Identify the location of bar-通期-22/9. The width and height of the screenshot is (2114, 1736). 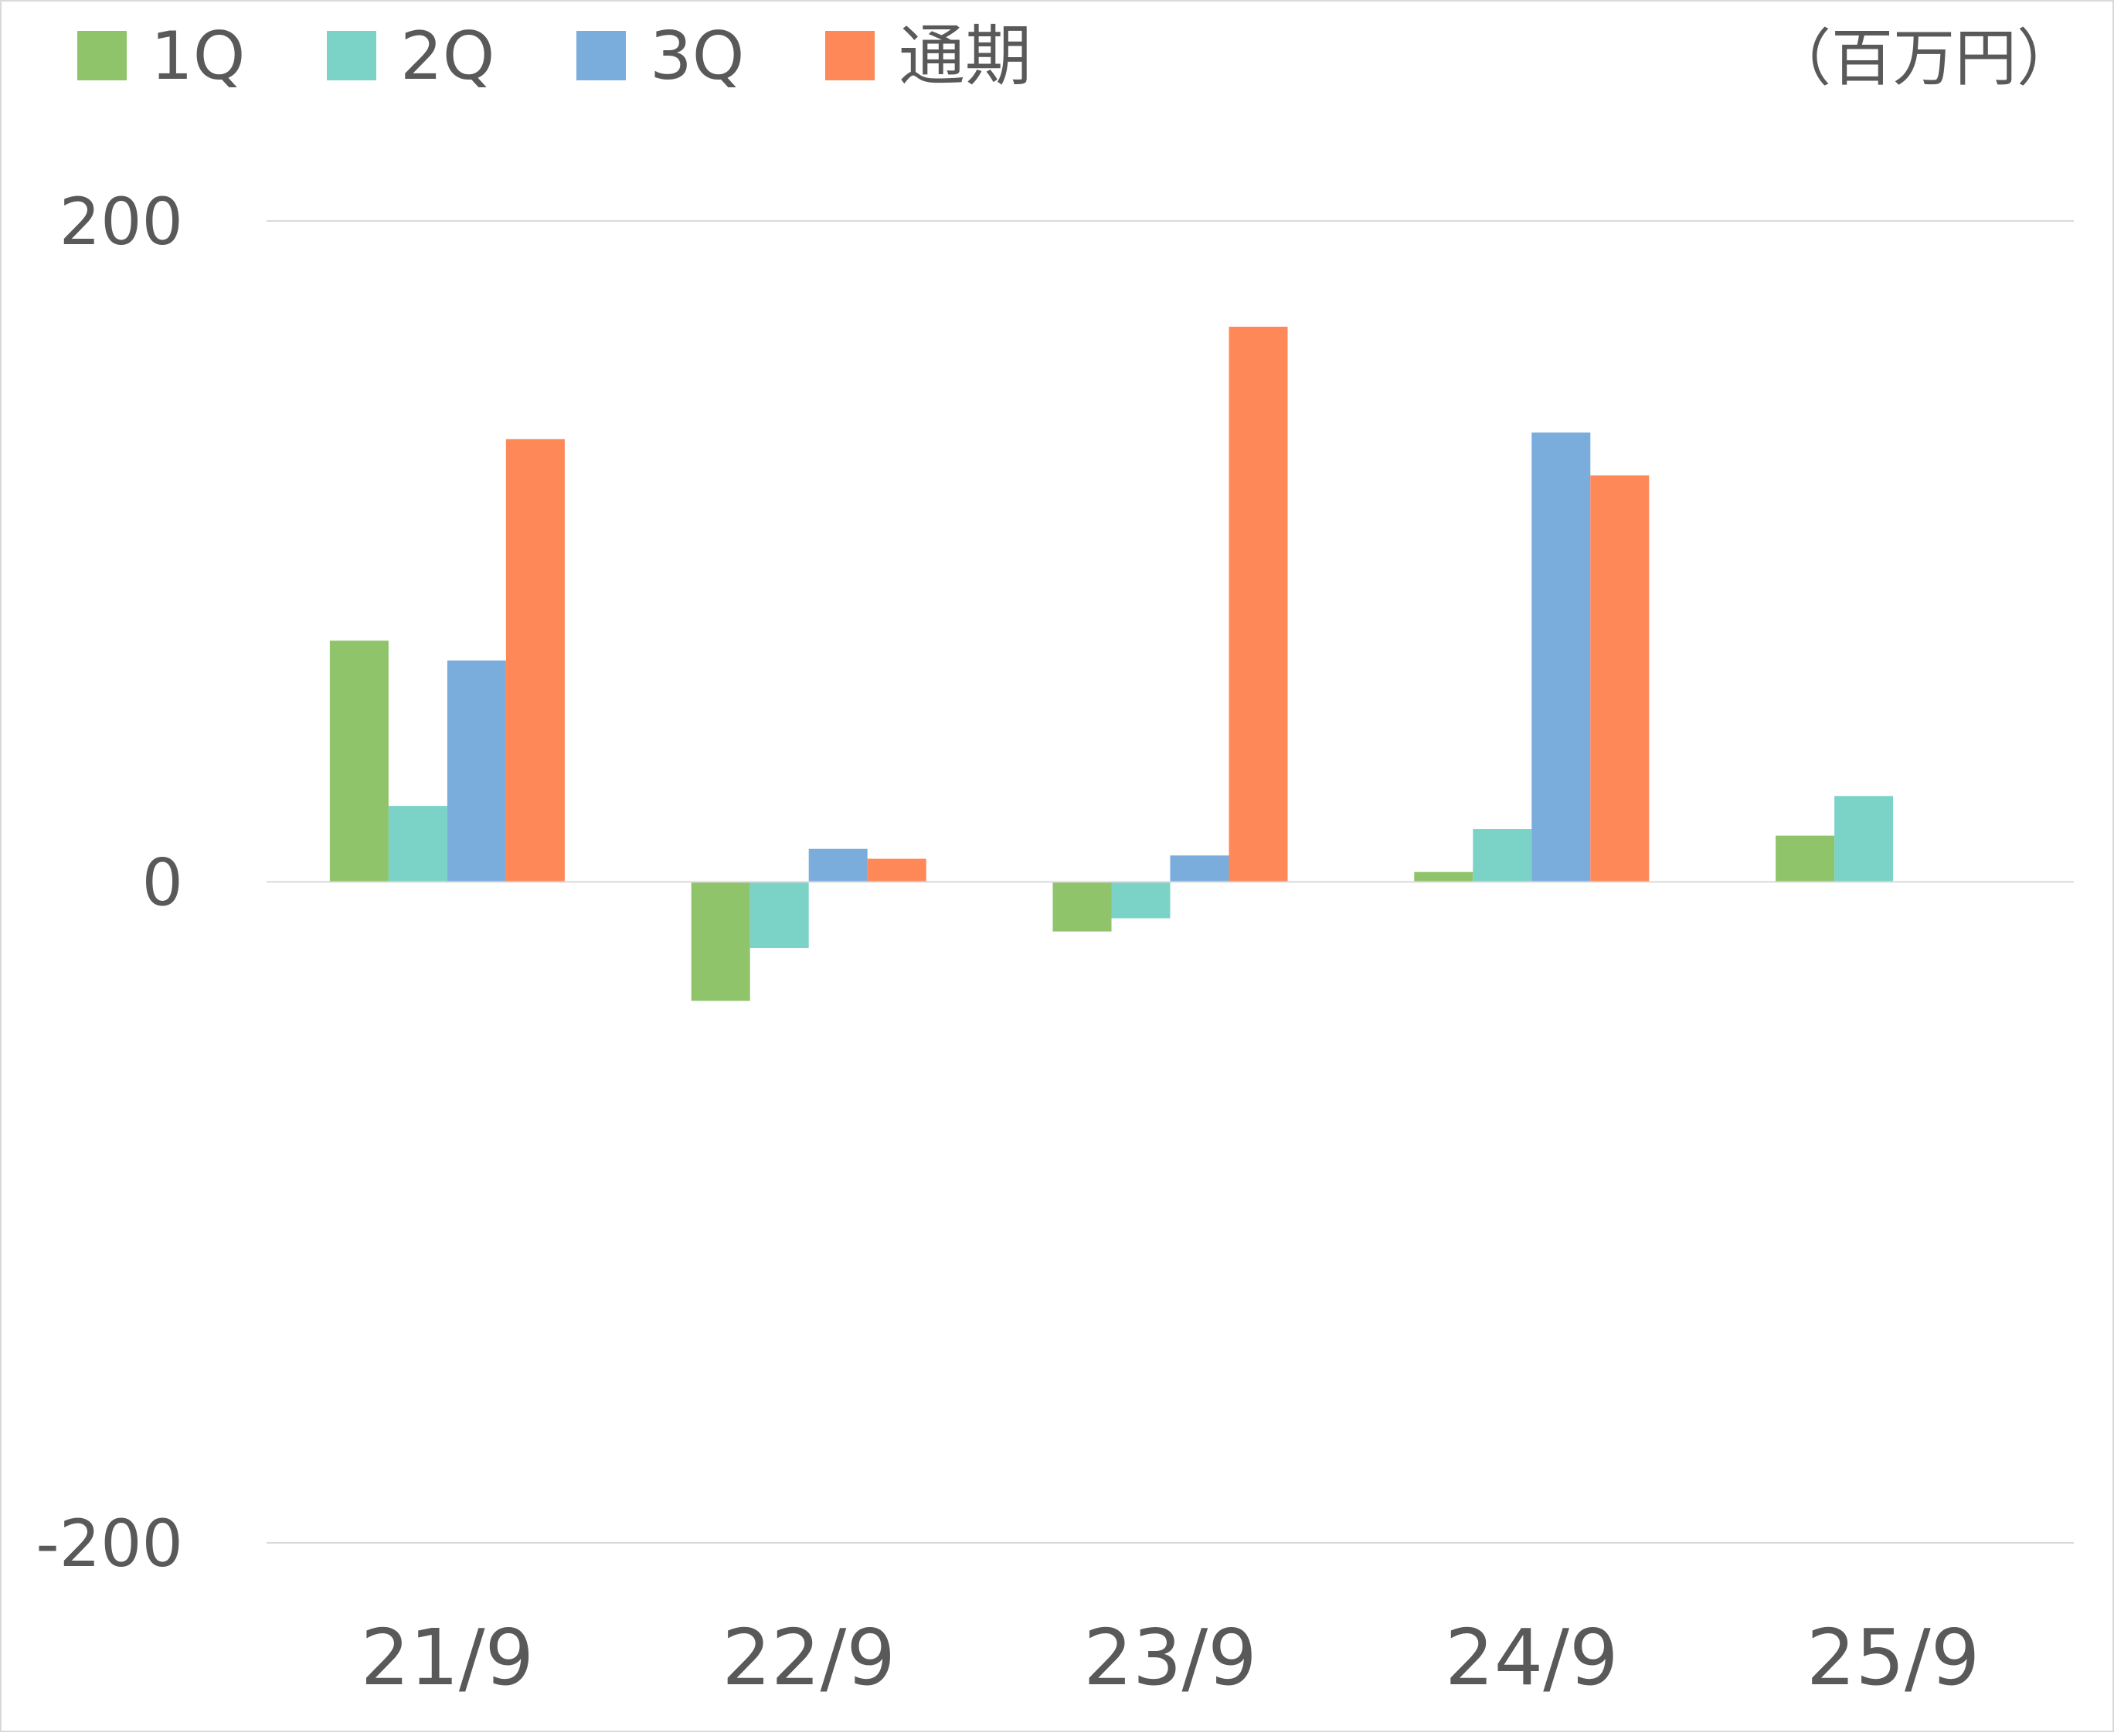
(896, 870).